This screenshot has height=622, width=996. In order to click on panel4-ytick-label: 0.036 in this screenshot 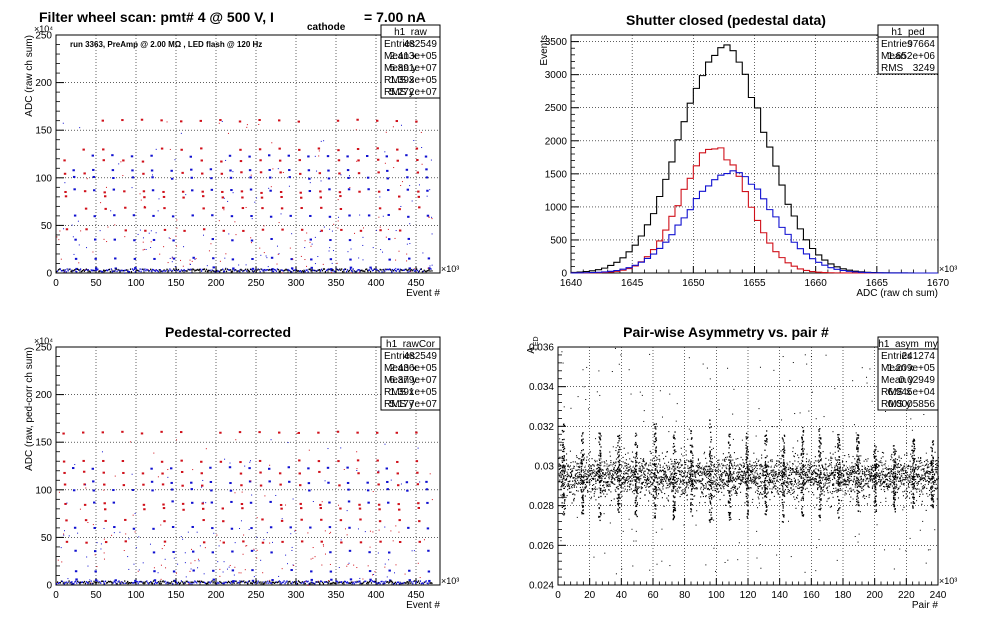, I will do `click(541, 348)`.